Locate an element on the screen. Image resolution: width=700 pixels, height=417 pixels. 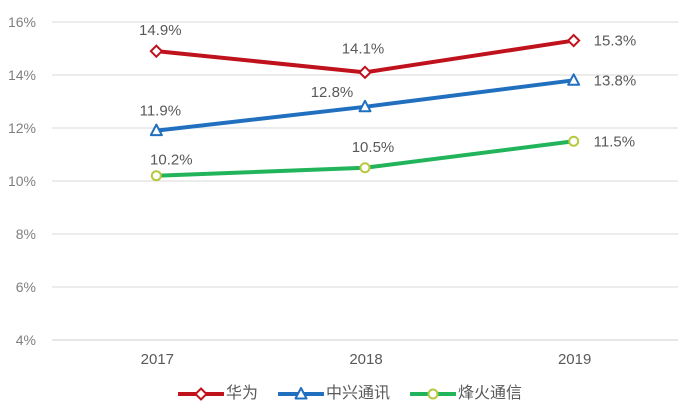
legend-item-zte: 中兴通讯 is located at coordinates (333, 393).